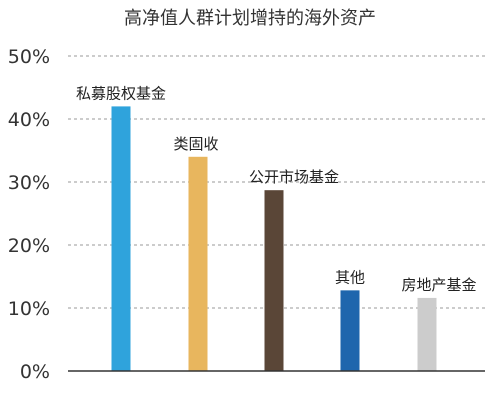  I want to click on bar-category-label: 类固收, so click(195, 144).